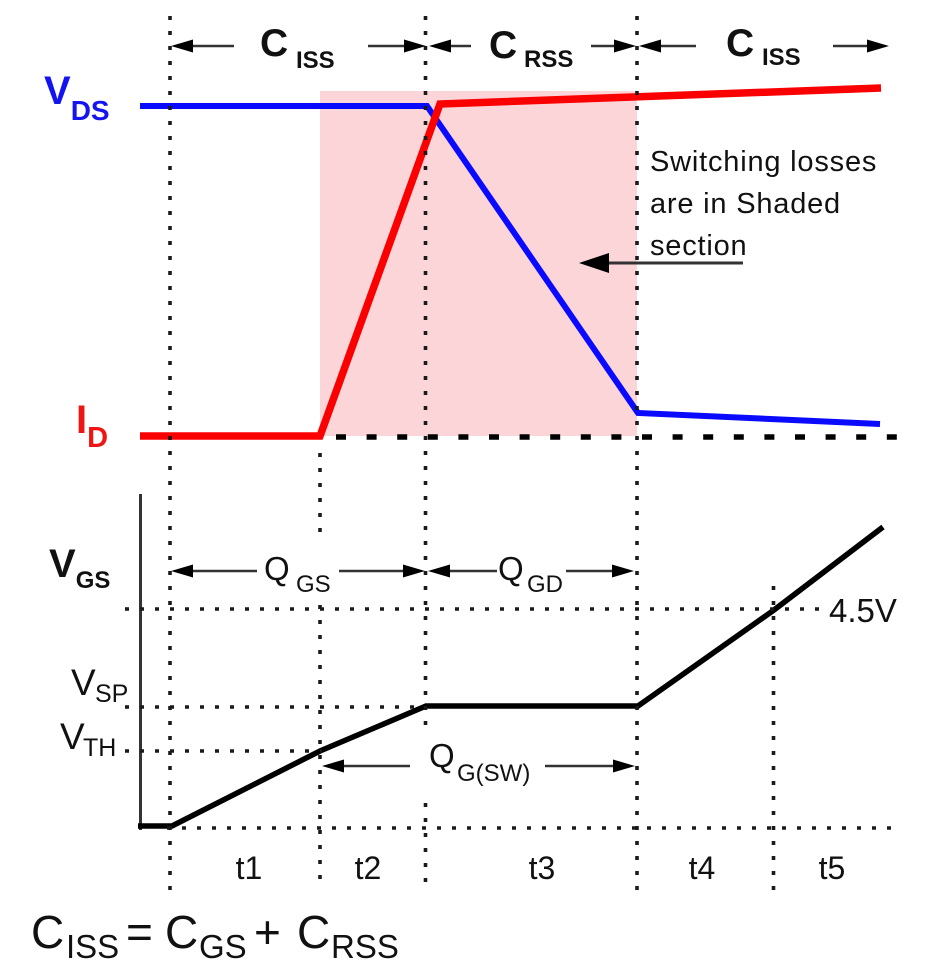 The height and width of the screenshot is (964, 946). What do you see at coordinates (99, 748) in the screenshot?
I see `svg-text: TH` at bounding box center [99, 748].